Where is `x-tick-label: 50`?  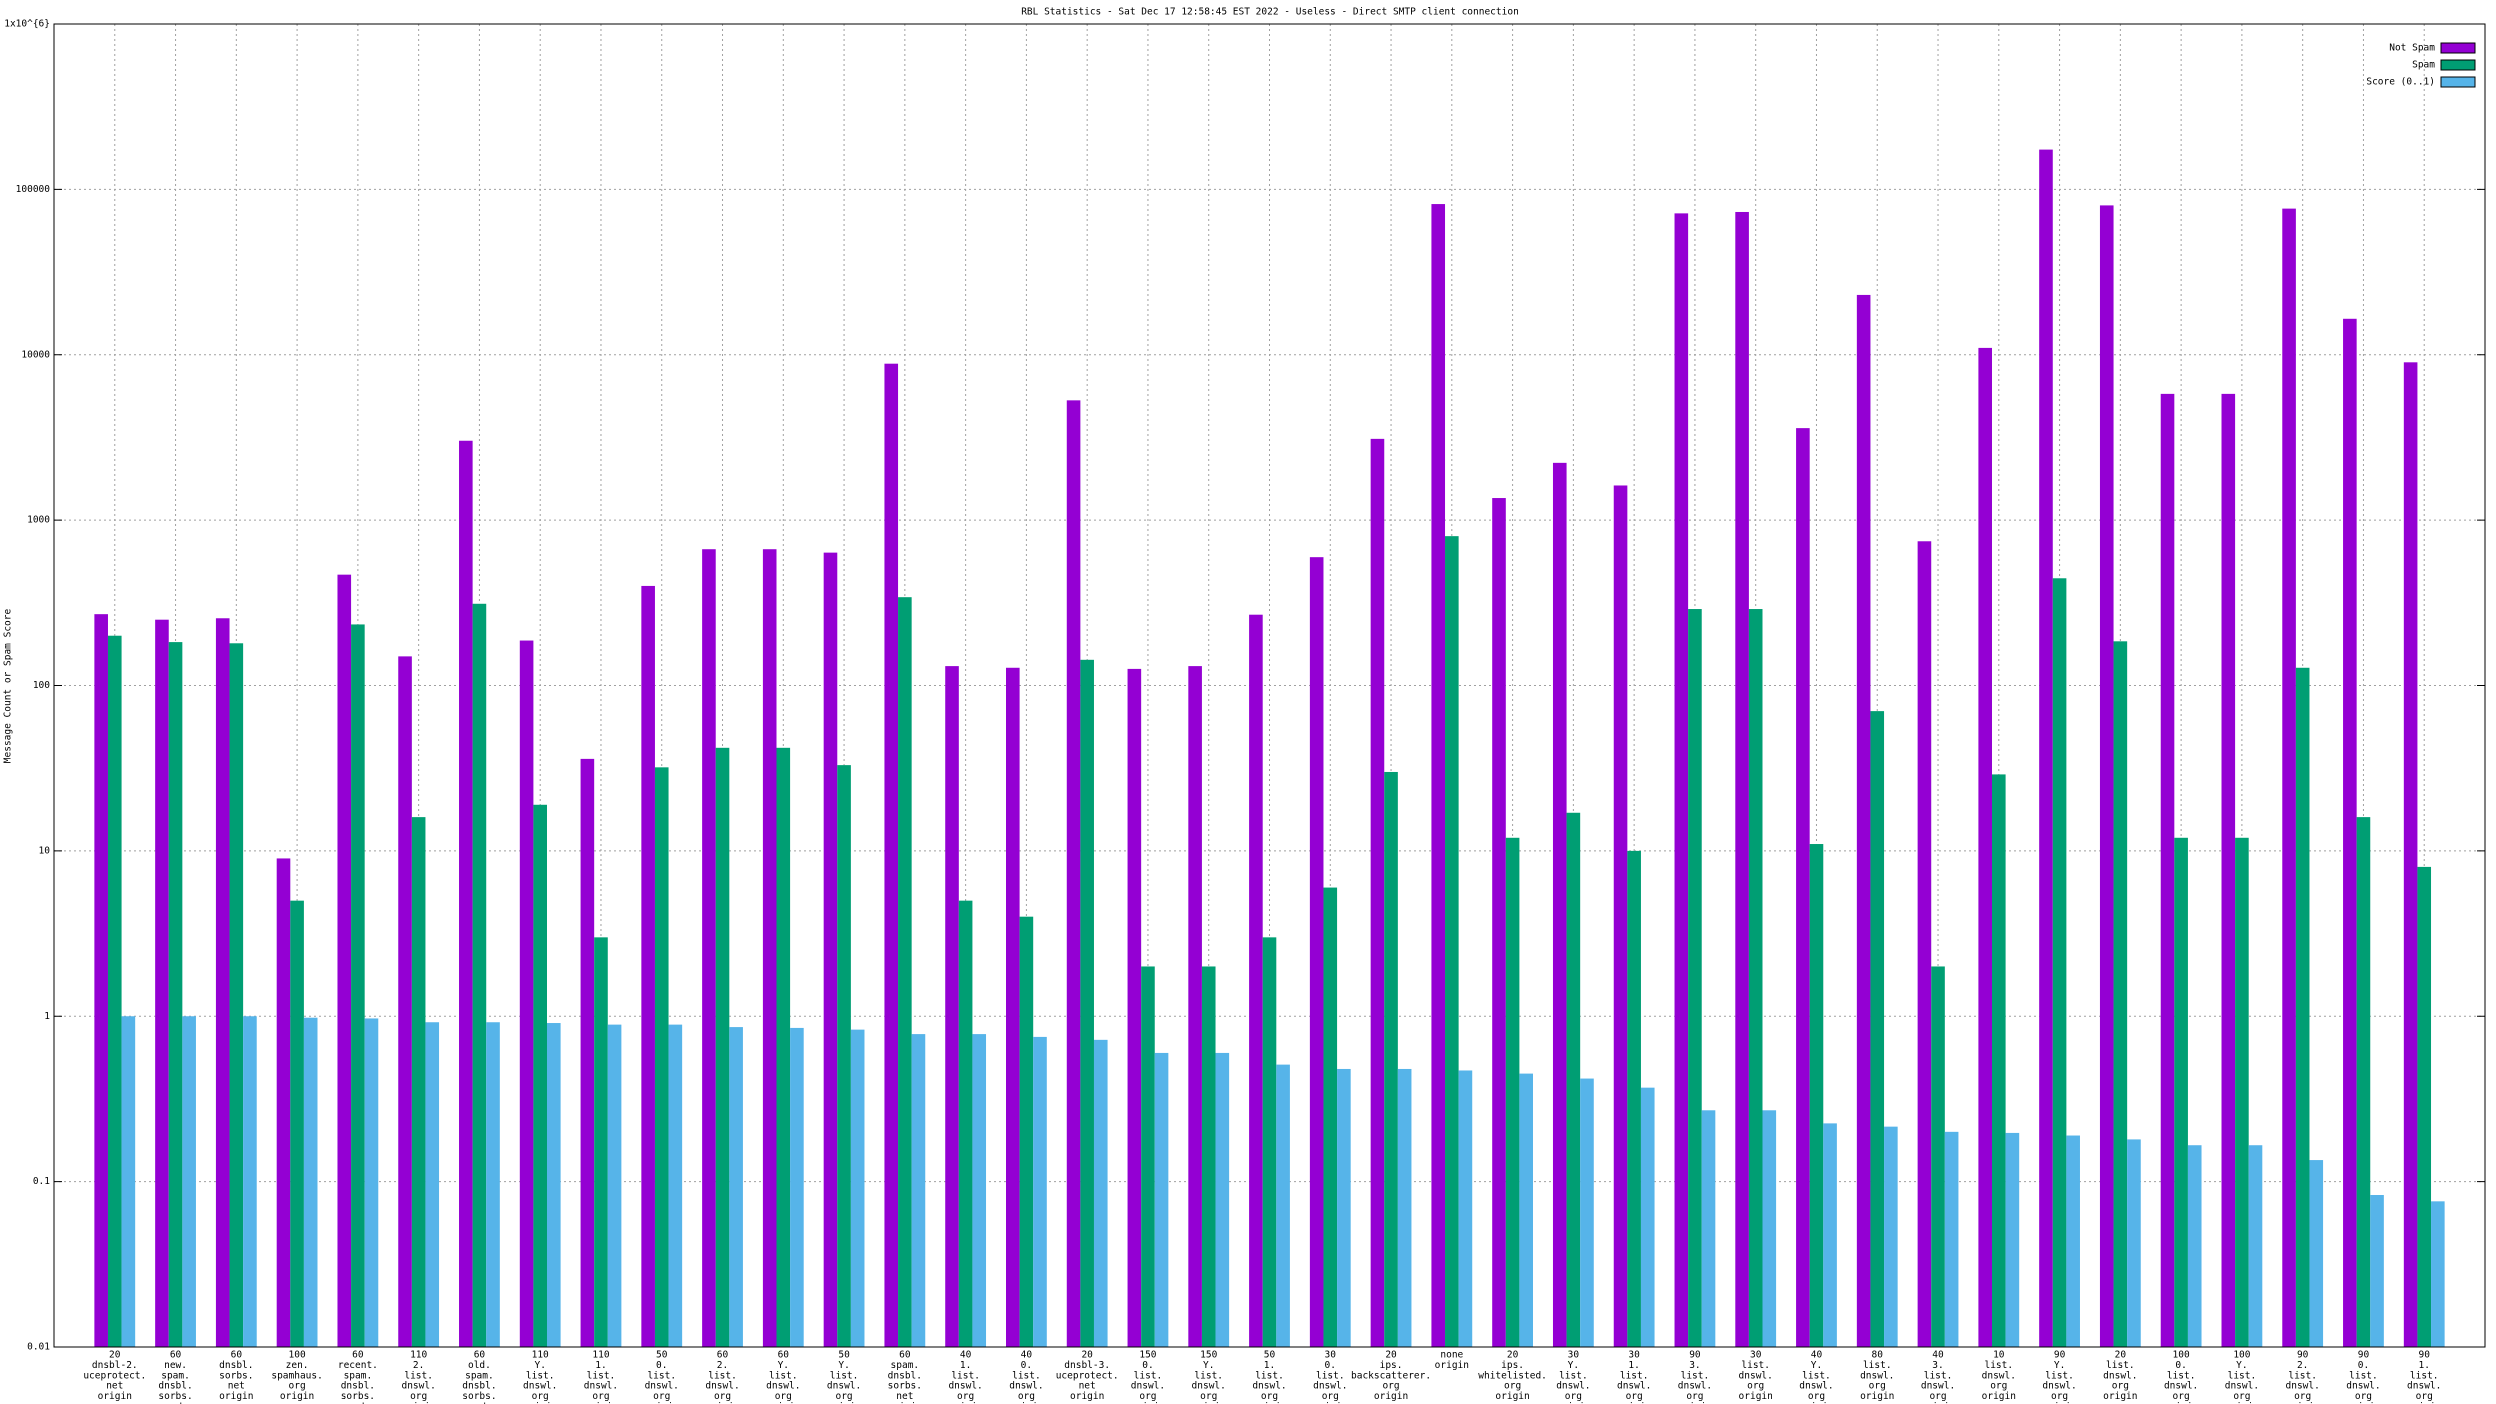
x-tick-label: 50 is located at coordinates (844, 1355).